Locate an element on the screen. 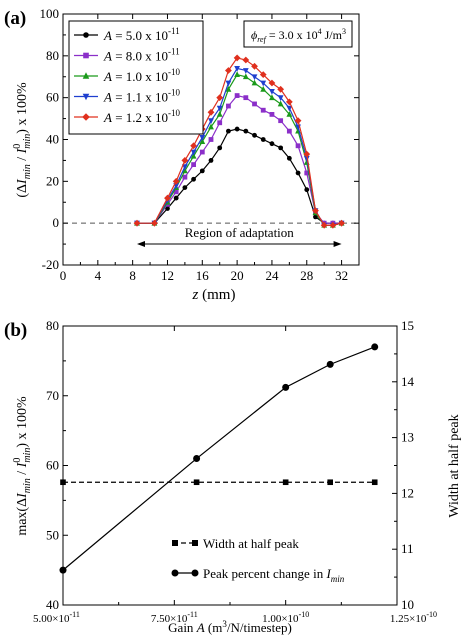 The image size is (469, 636). phi-label: ϕref = 3.0 x 104 J/m3 is located at coordinates (298, 35).